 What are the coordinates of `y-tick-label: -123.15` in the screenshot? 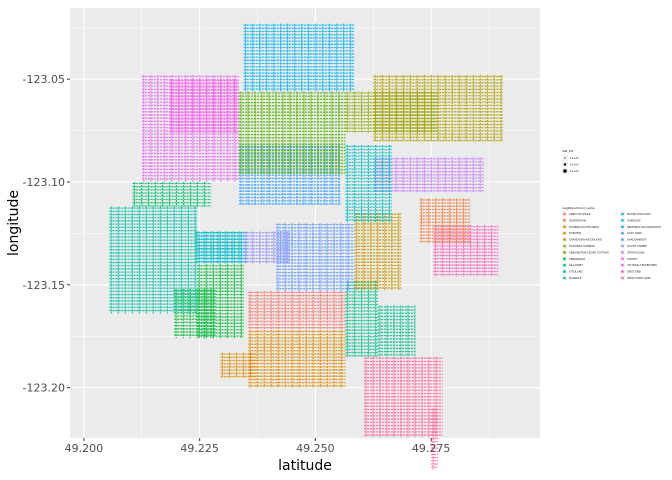 It's located at (44, 285).